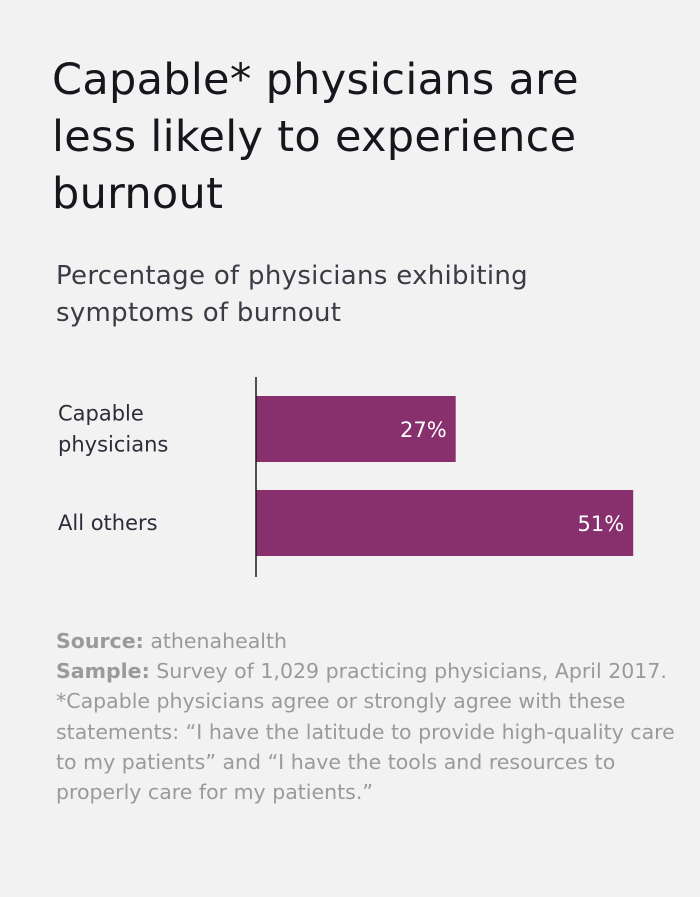 The width and height of the screenshot is (700, 897). I want to click on bar-value-label: 27%, so click(423, 430).